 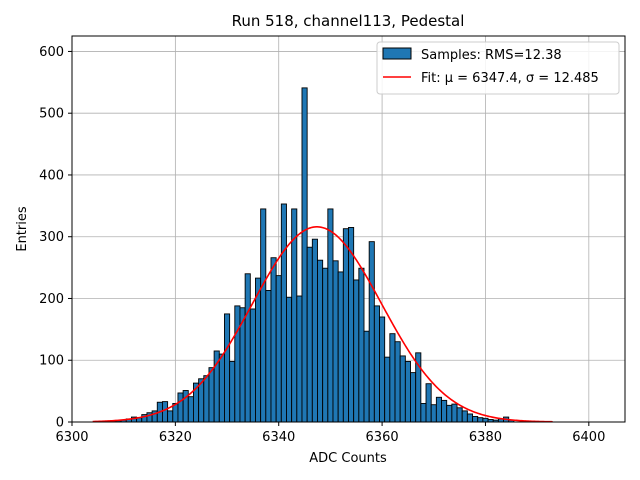 What do you see at coordinates (397, 53) in the screenshot?
I see `legend-samples-swatch` at bounding box center [397, 53].